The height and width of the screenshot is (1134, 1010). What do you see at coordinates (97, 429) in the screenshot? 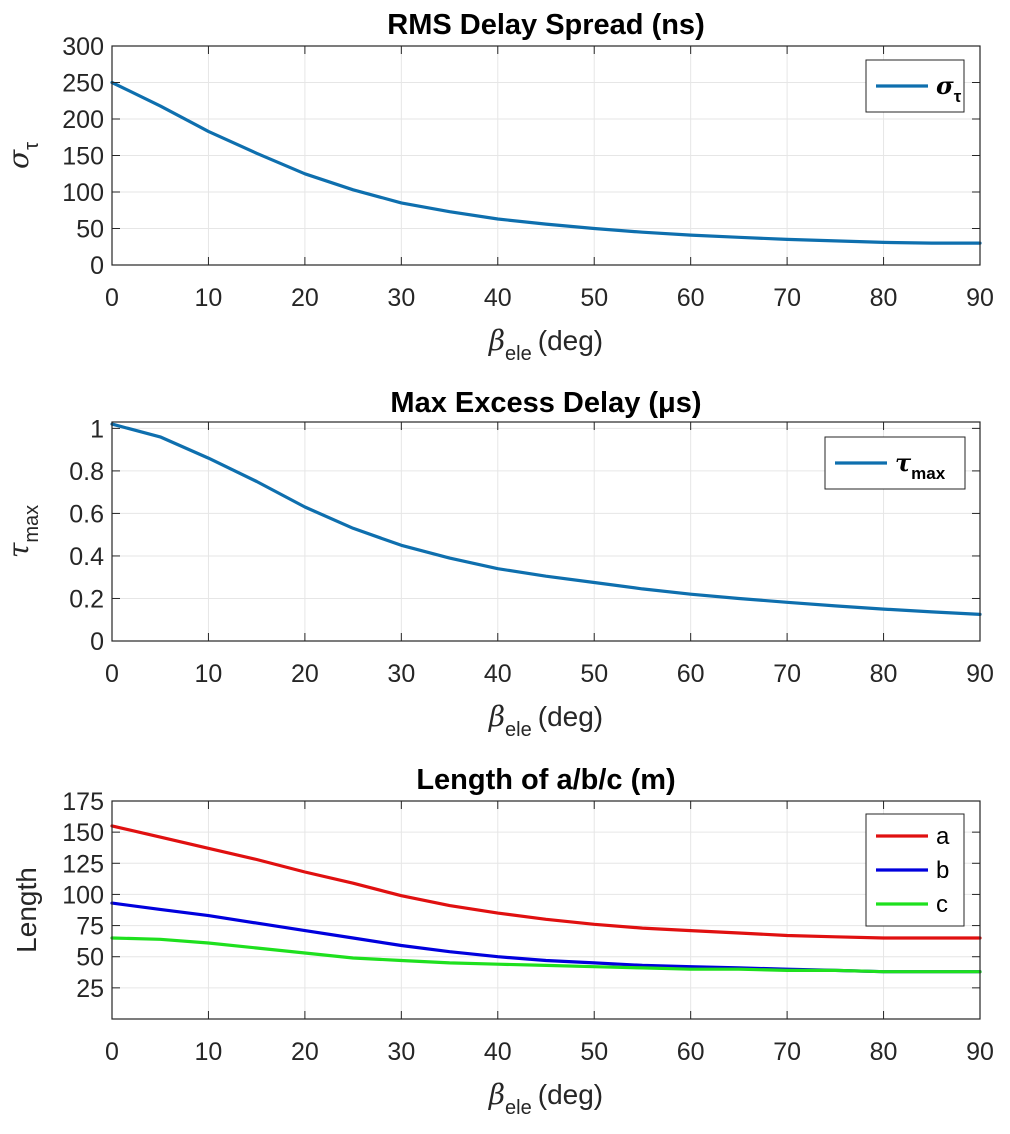
I see `y-tick-label: 1` at bounding box center [97, 429].